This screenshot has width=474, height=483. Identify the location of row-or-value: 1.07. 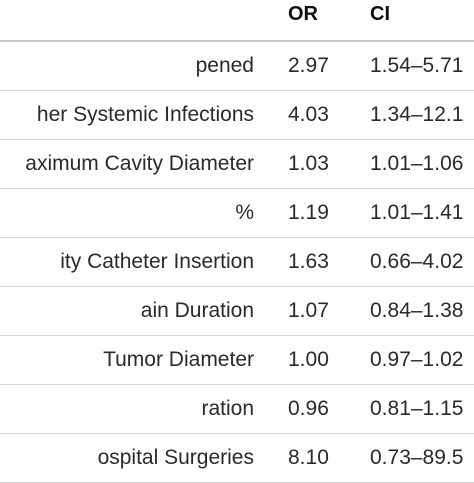
(308, 310).